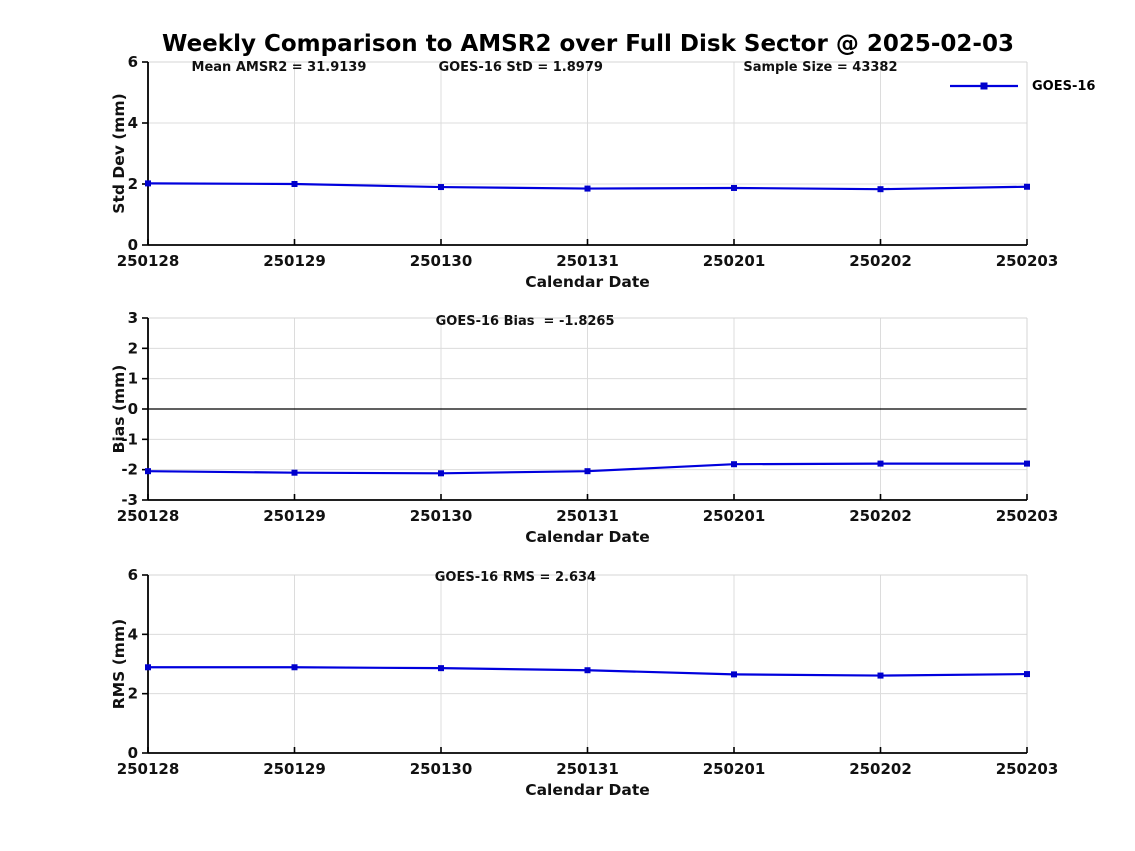 The width and height of the screenshot is (1135, 851). What do you see at coordinates (133, 318) in the screenshot?
I see `y-tick-label: 3` at bounding box center [133, 318].